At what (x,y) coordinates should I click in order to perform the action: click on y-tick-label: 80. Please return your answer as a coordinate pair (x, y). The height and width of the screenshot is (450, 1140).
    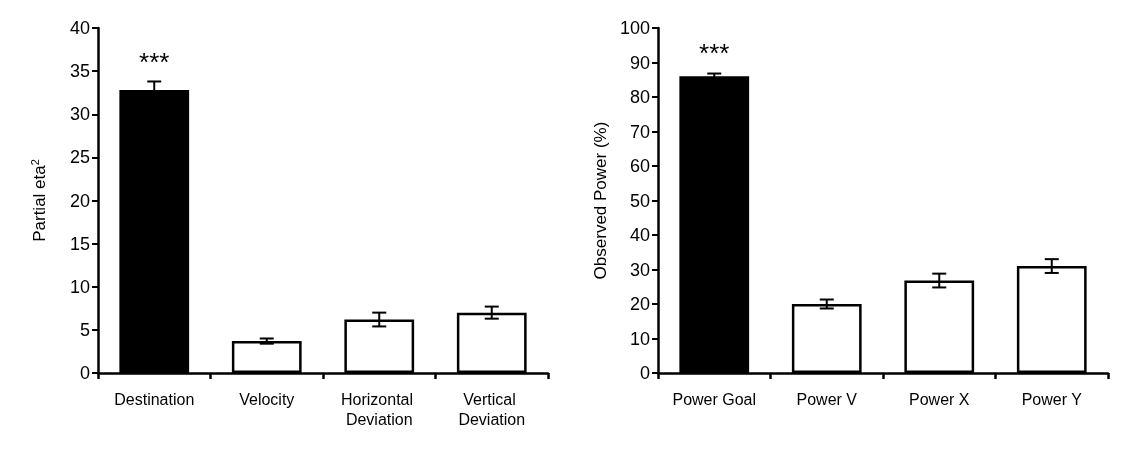
    Looking at the image, I should click on (639, 97).